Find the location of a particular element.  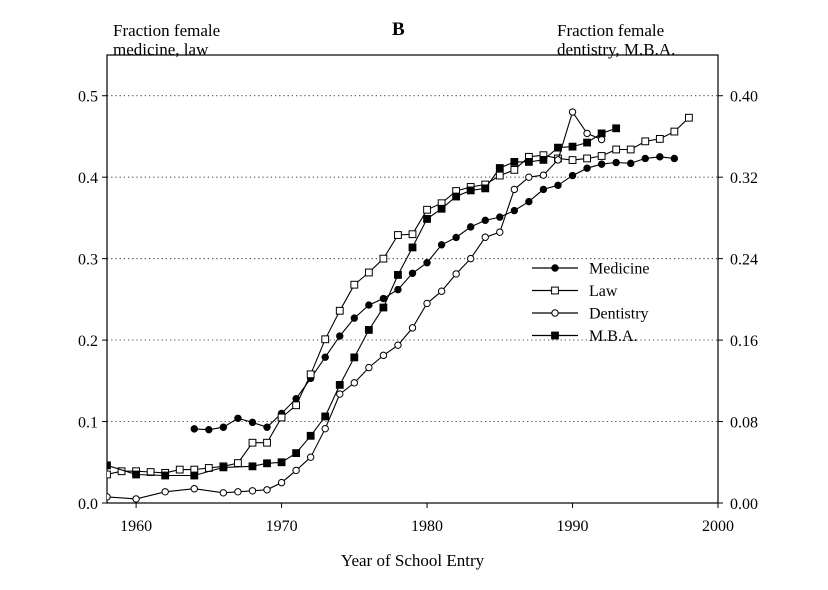

point-m-b-a-1983 is located at coordinates (470, 190).